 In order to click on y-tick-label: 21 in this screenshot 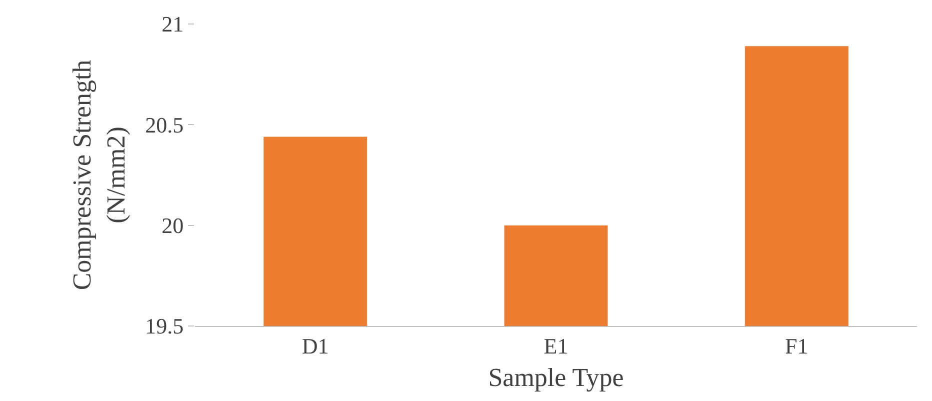, I will do `click(173, 24)`.